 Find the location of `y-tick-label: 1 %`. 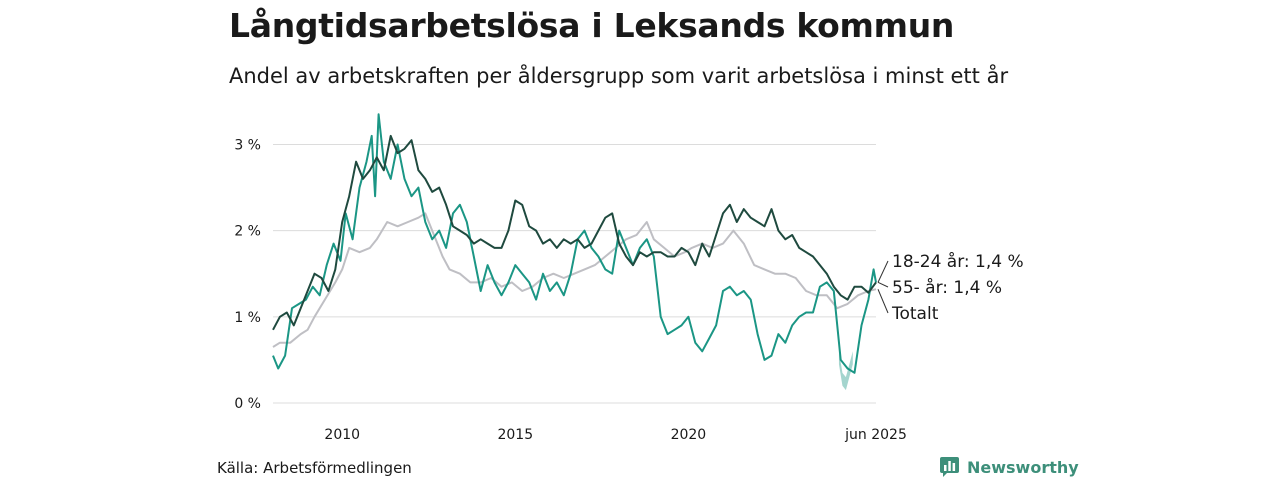

y-tick-label: 1 % is located at coordinates (247, 318).